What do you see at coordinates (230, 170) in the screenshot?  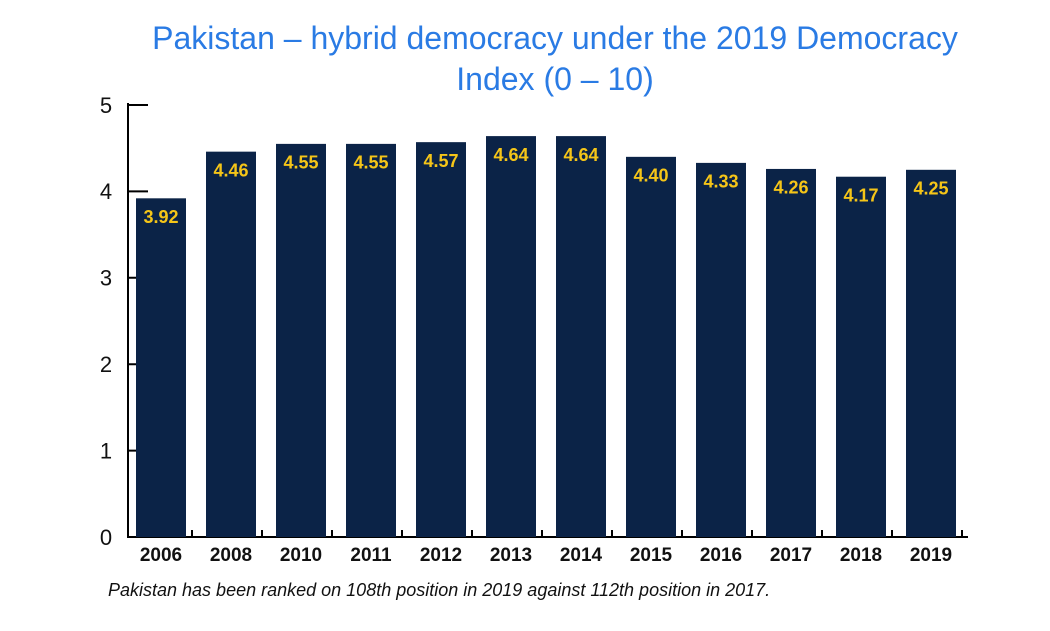 I see `data-label: 4.46` at bounding box center [230, 170].